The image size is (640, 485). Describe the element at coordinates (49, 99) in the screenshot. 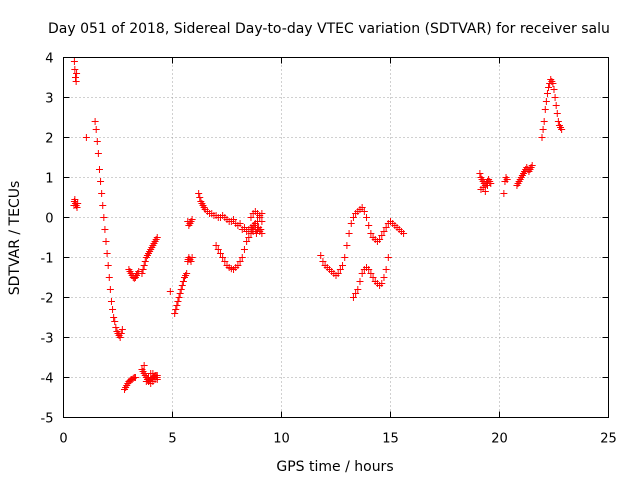

I see `y-tick-label: 3` at that location.